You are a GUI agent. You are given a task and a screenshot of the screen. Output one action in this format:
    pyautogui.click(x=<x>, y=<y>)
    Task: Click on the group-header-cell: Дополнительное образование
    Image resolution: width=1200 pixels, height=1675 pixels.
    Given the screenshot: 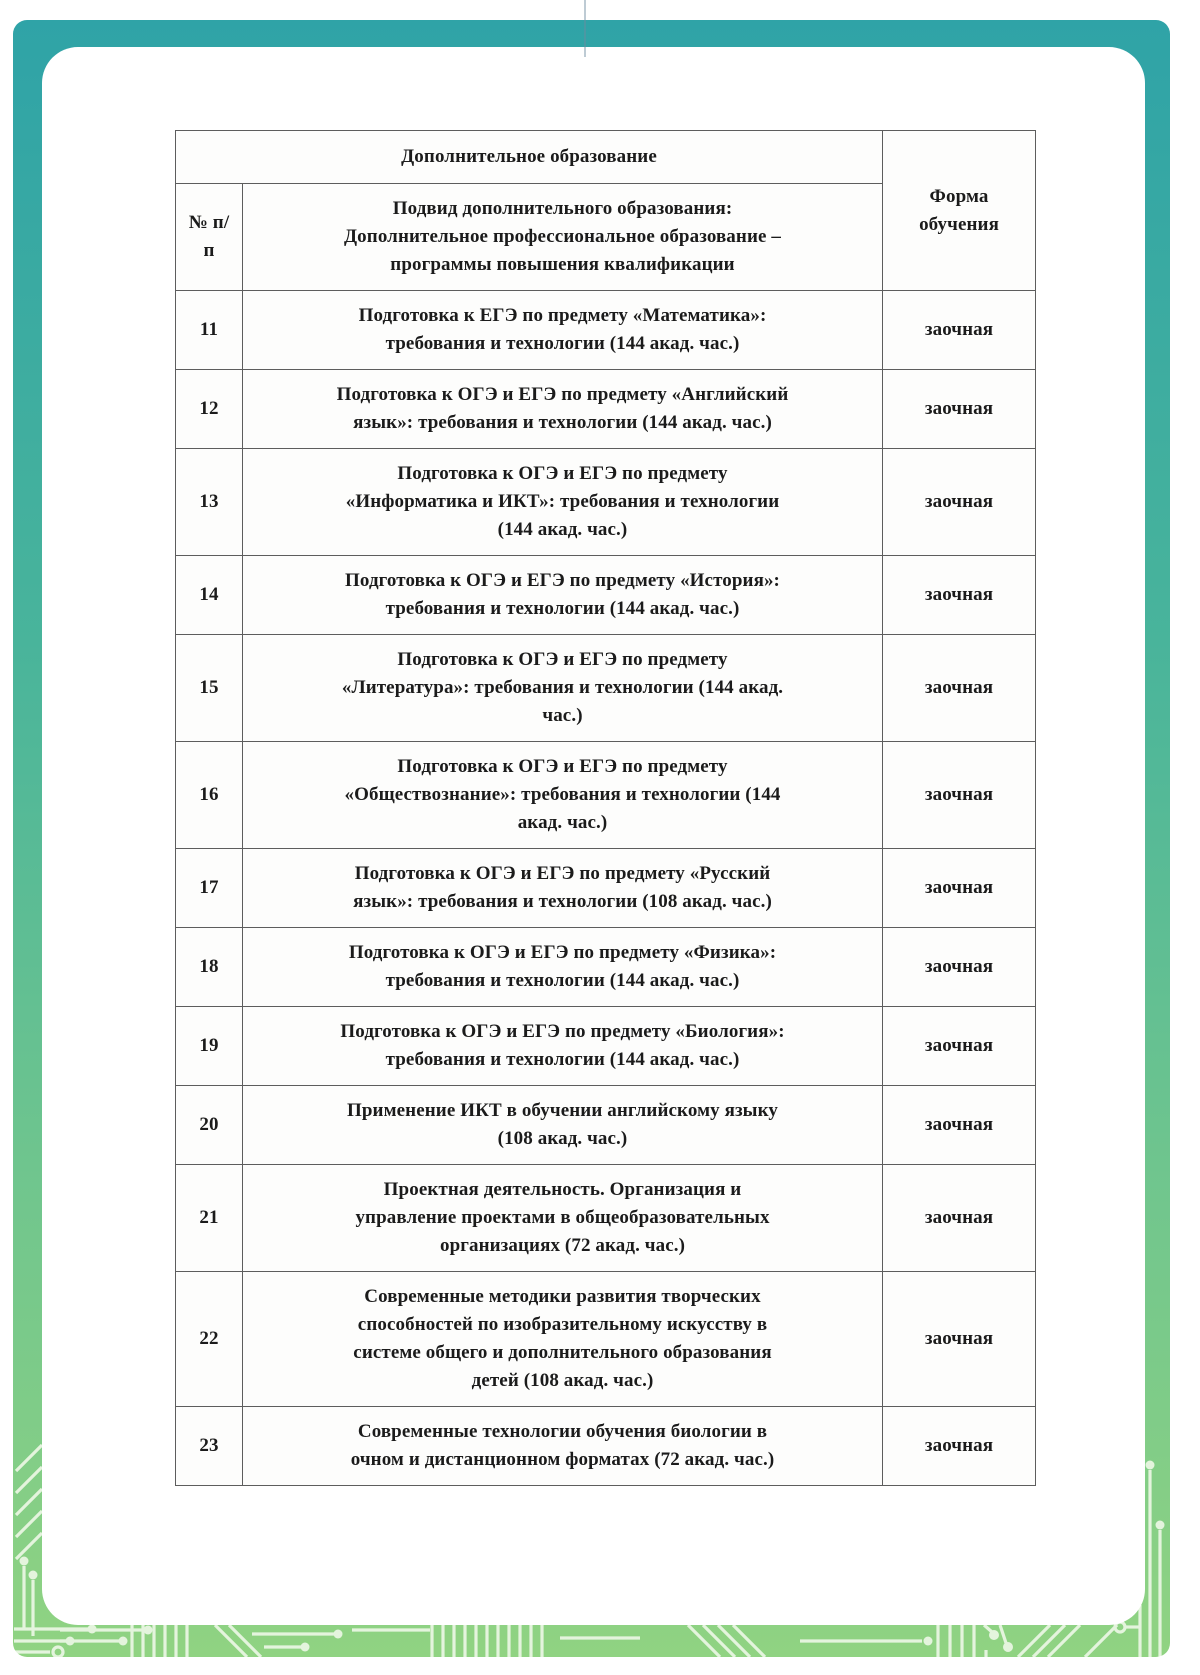 What is the action you would take?
    pyautogui.click(x=529, y=157)
    